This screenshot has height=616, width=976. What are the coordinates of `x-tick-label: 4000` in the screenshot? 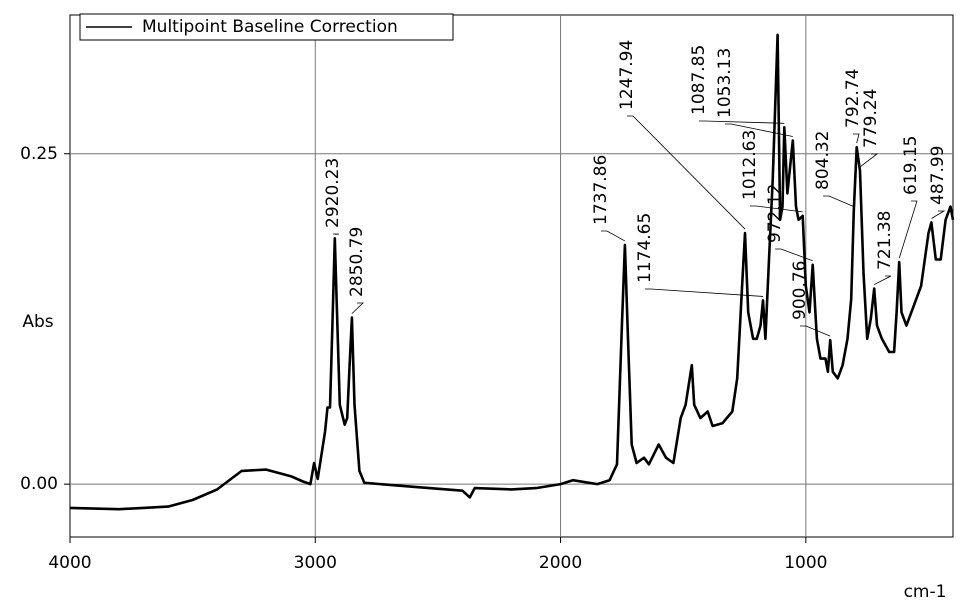 It's located at (69, 563).